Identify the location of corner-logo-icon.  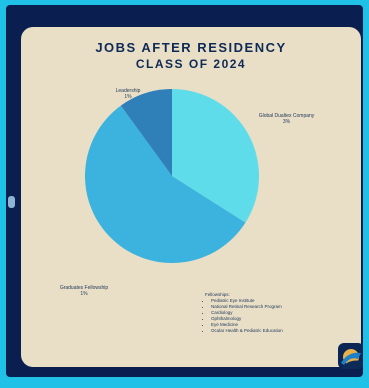
(350, 356).